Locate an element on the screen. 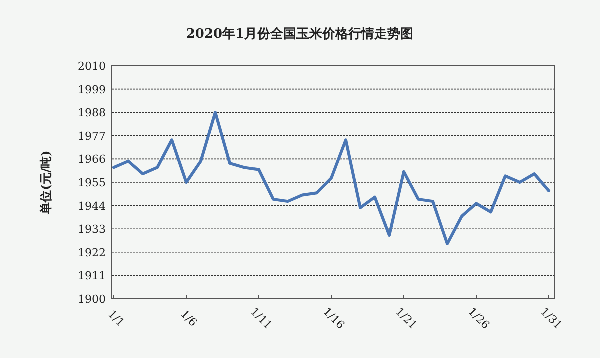 This screenshot has width=600, height=358. y-tick-label: 1955 is located at coordinates (92, 183).